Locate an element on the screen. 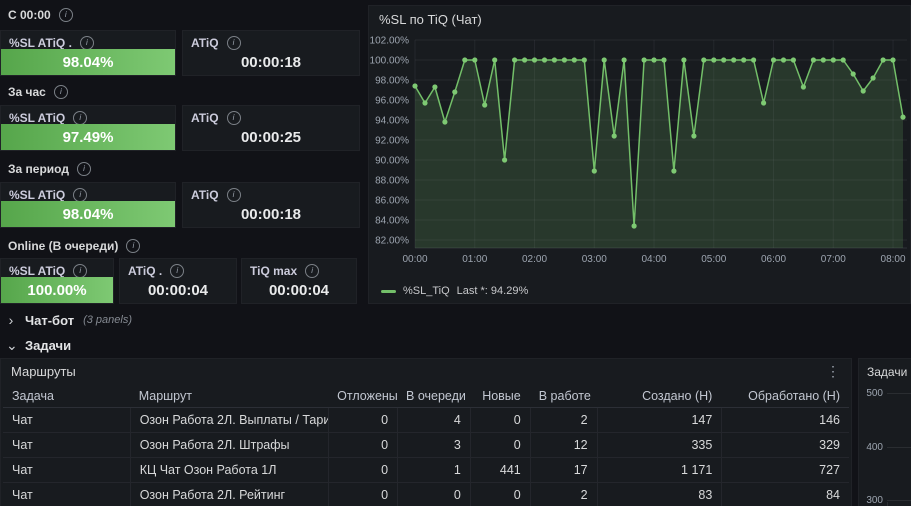 The height and width of the screenshot is (506, 911). y-tick-500: 500 is located at coordinates (886, 393).